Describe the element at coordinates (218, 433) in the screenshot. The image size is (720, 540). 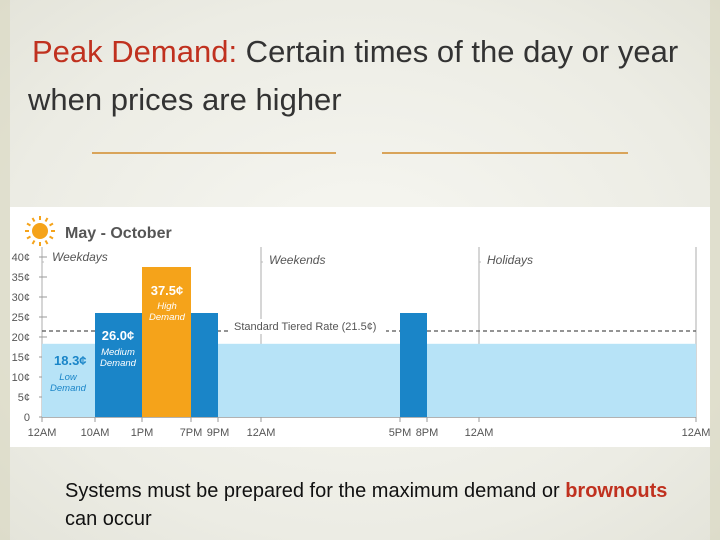
I see `x-tick-label: 9PM` at that location.